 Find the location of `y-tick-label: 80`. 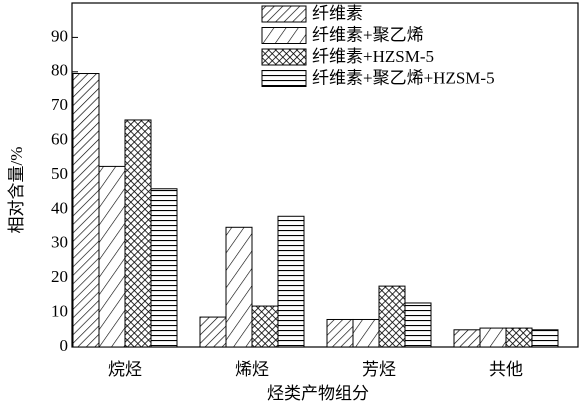

y-tick-label: 80 is located at coordinates (59, 70).